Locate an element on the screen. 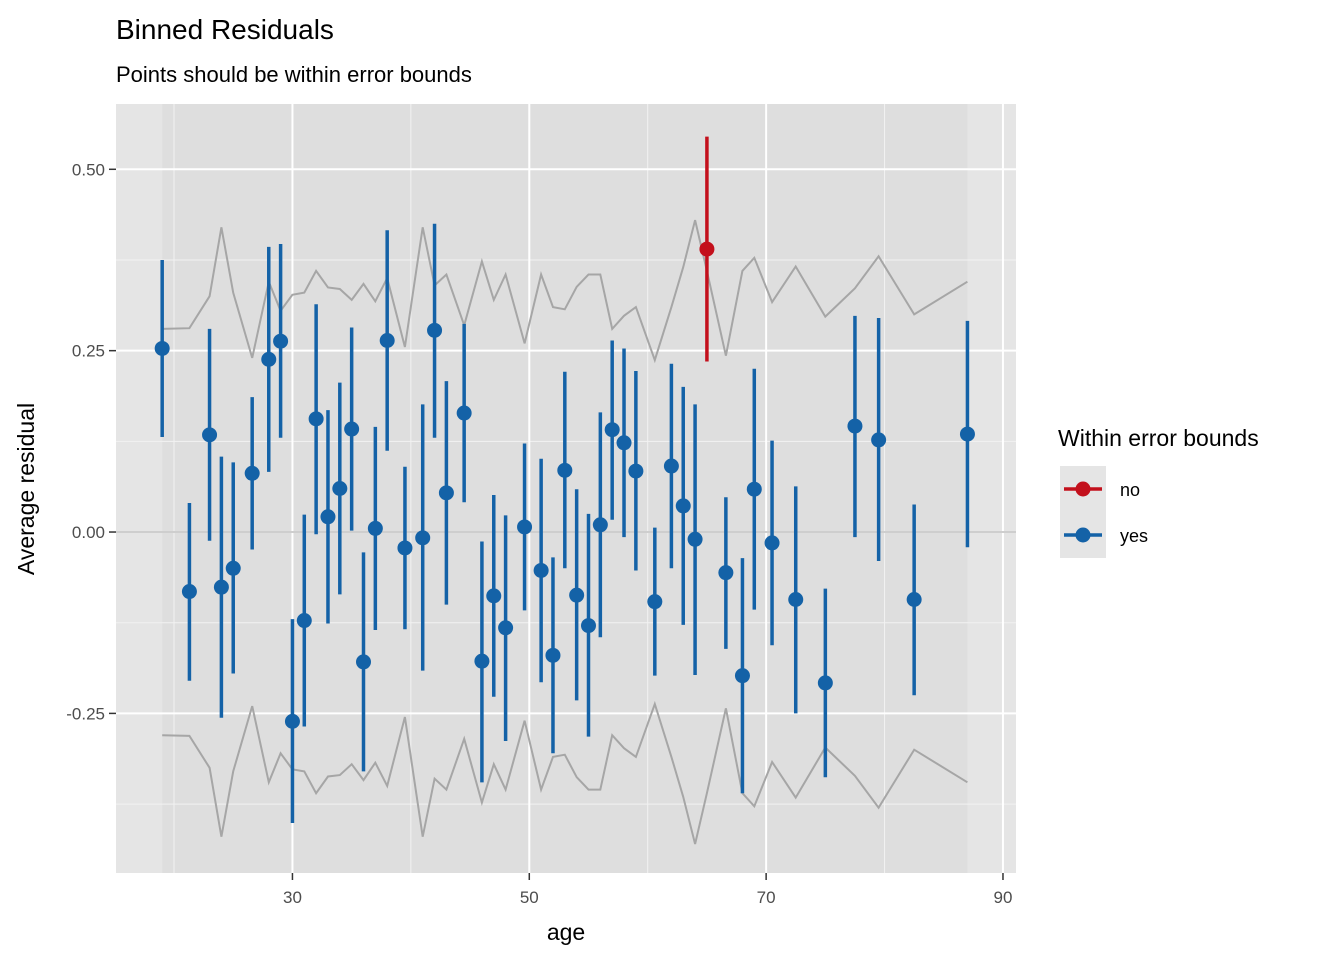 The image size is (1344, 965). legend-label-yes: yes is located at coordinates (1134, 536).